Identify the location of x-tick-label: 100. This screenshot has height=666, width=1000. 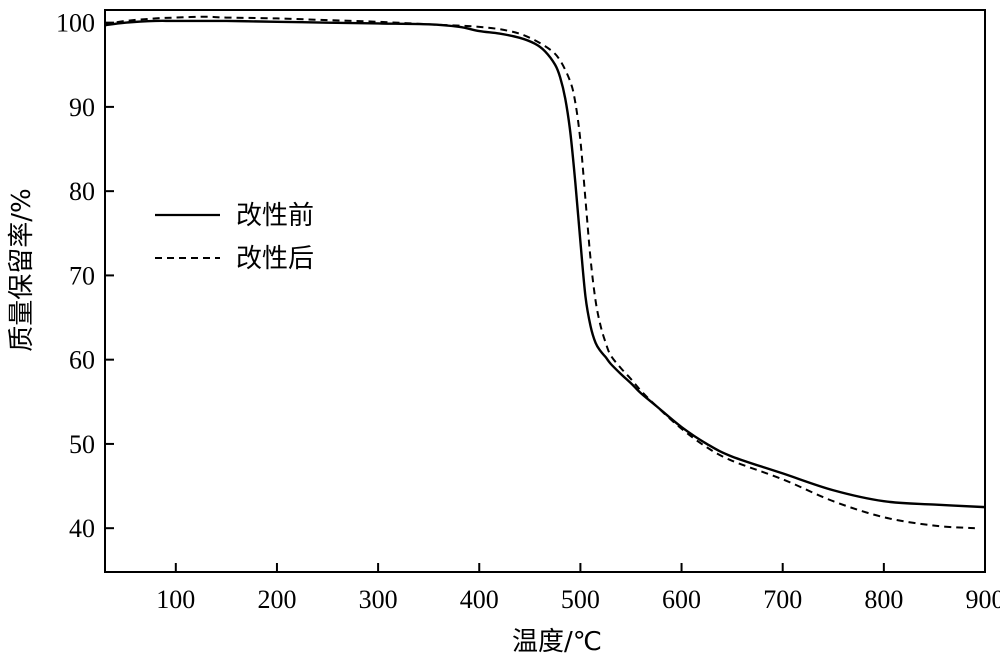
(175, 599).